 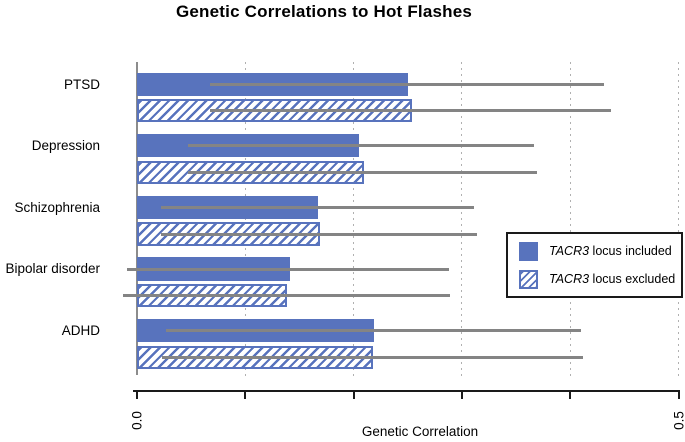 I want to click on x-tick-0.1, so click(x=245, y=394).